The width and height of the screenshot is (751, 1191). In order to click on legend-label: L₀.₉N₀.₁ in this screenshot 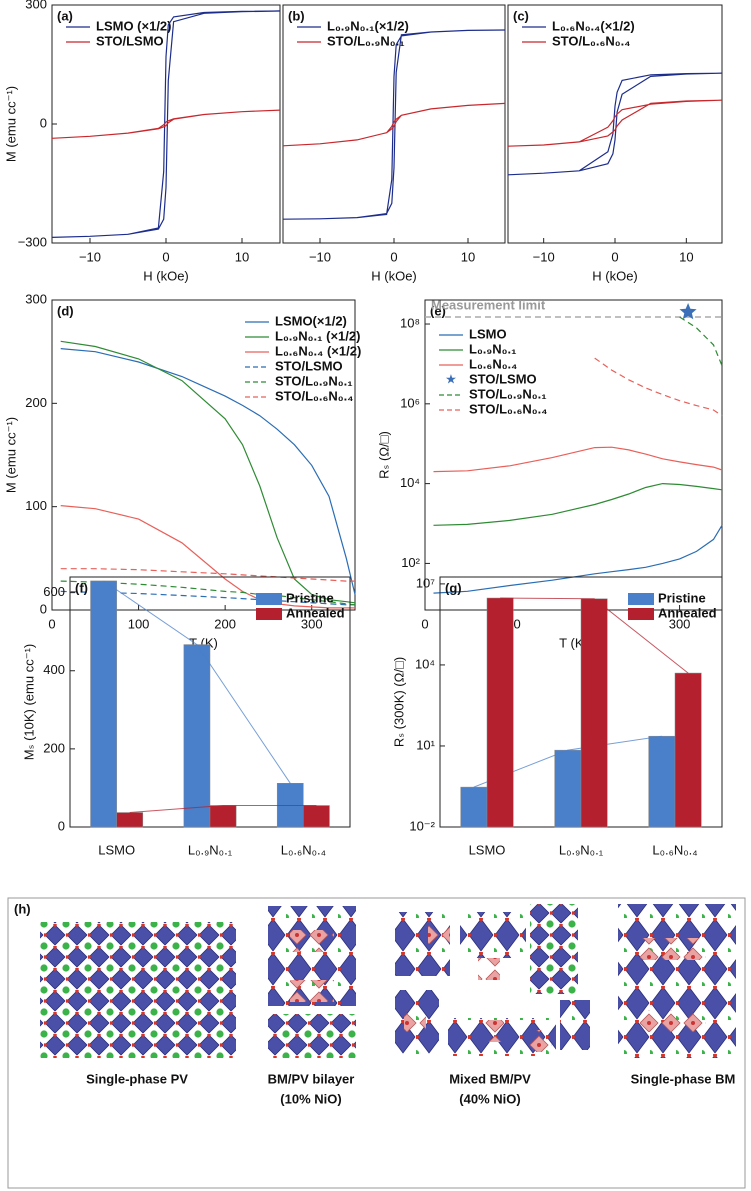, I will do `click(493, 348)`.